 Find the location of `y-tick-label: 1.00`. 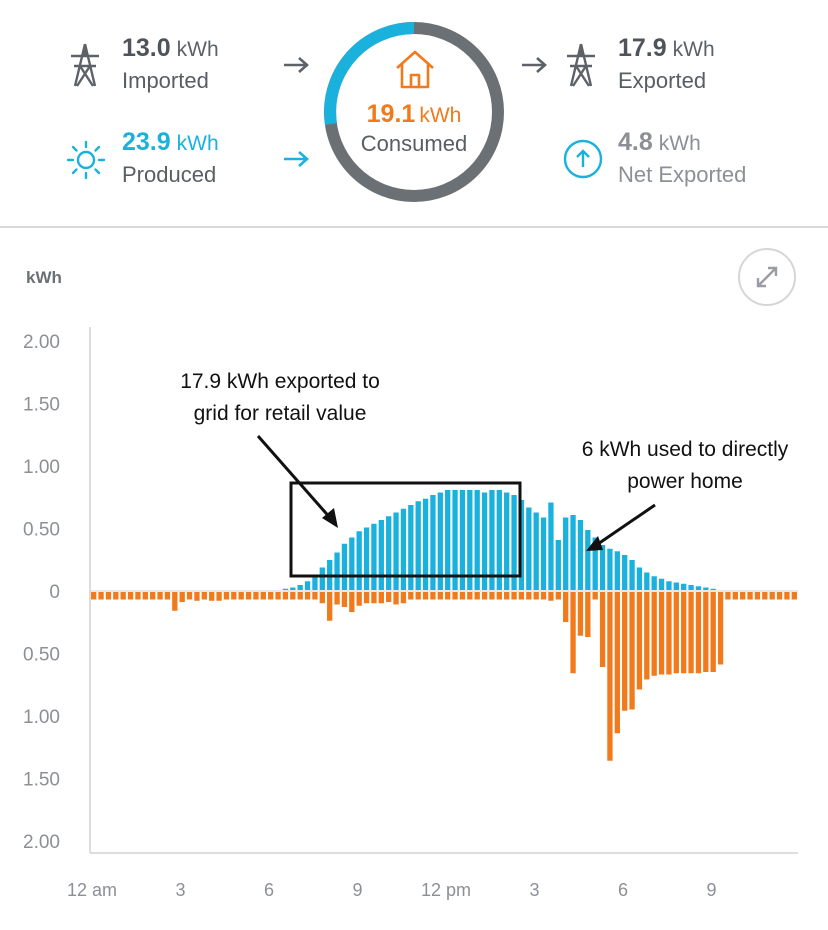

y-tick-label: 1.00 is located at coordinates (41, 467).